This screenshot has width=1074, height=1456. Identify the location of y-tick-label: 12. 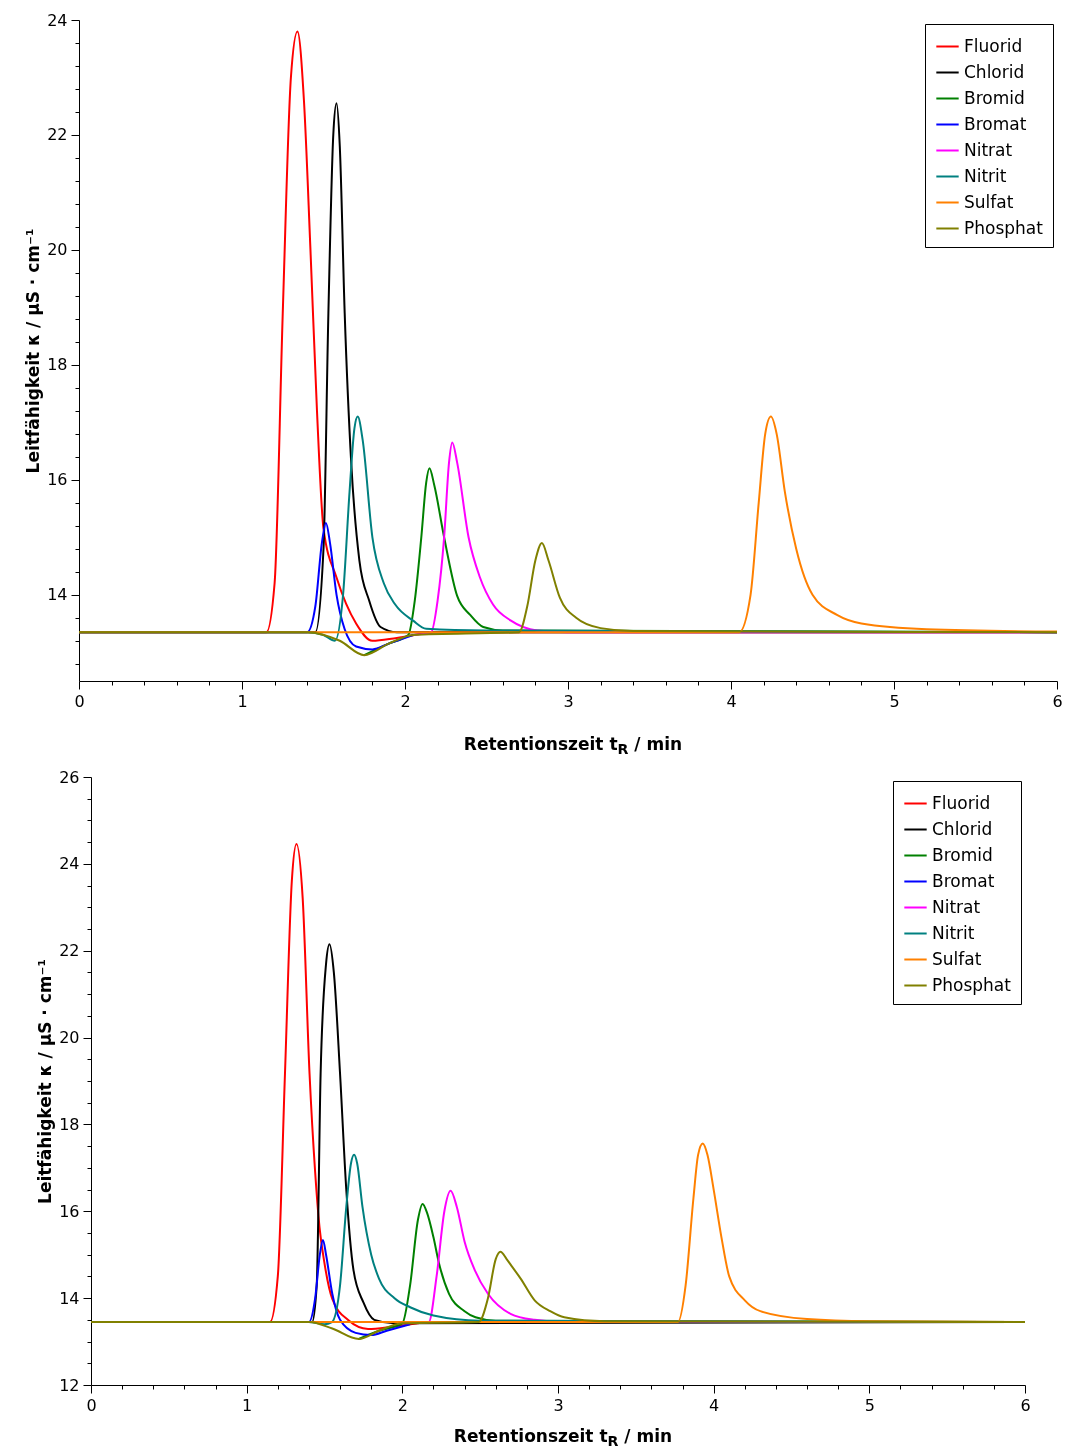
(69, 1385).